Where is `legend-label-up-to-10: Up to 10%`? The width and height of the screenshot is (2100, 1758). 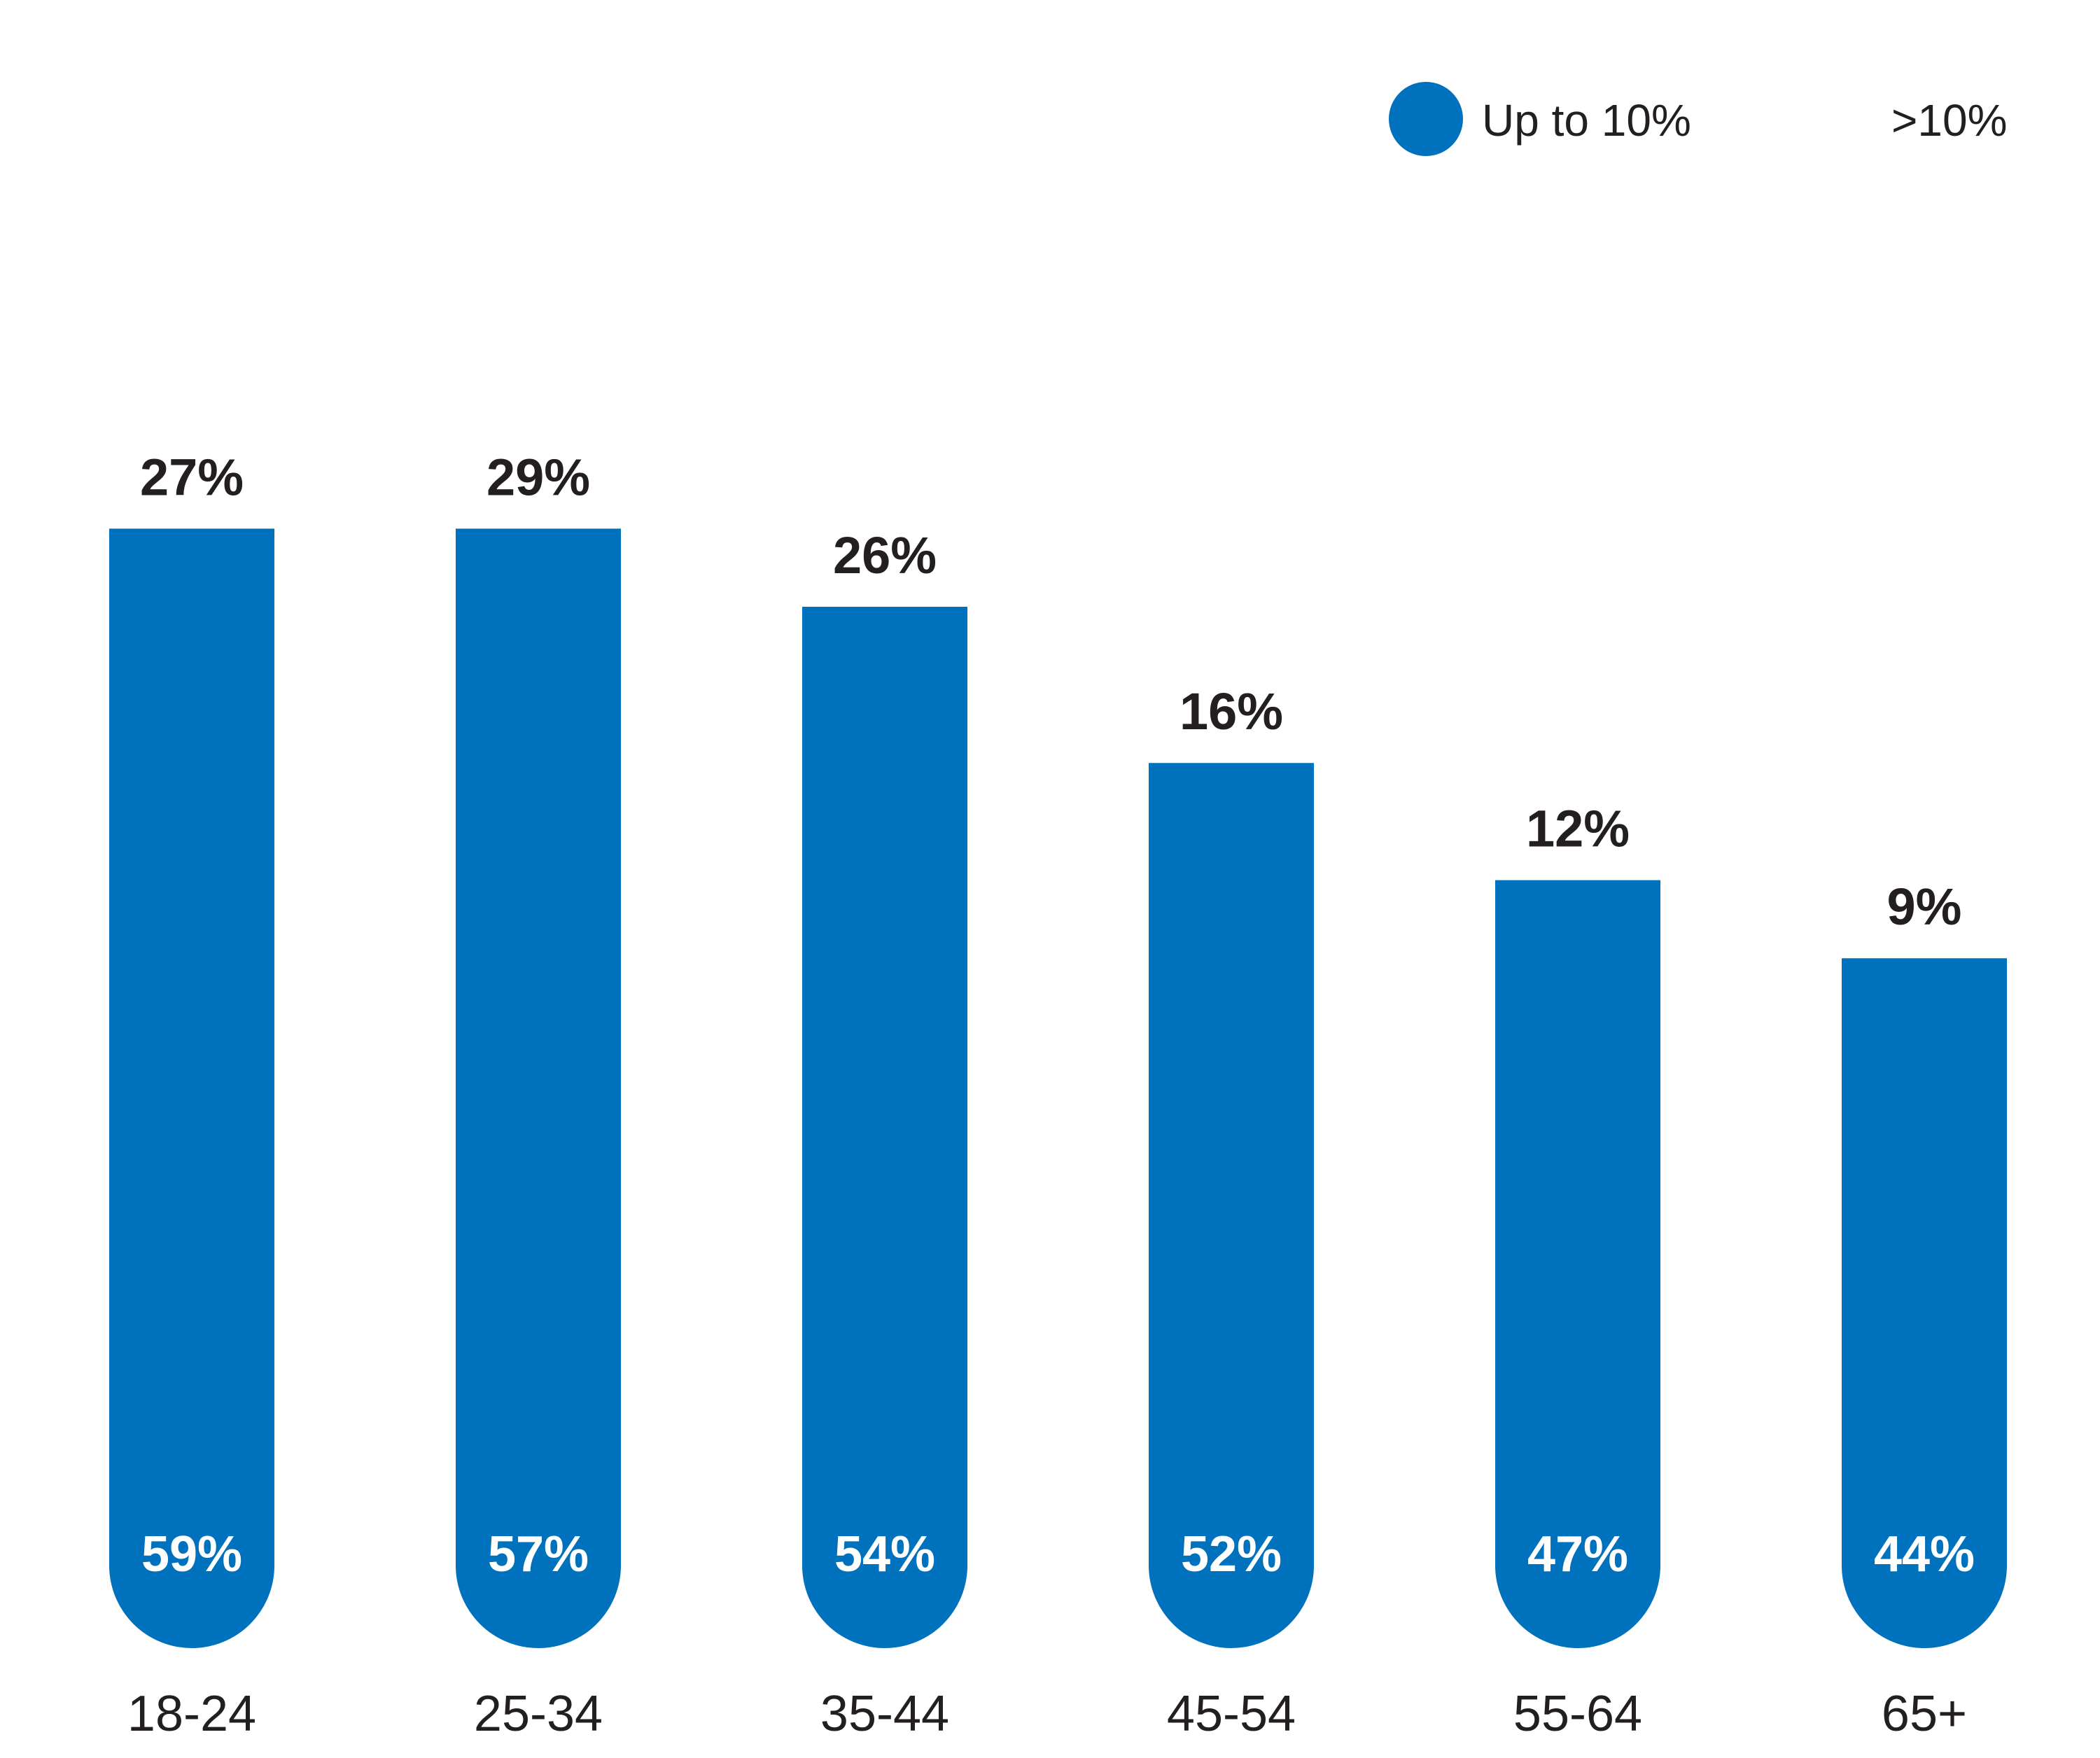 legend-label-up-to-10: Up to 10% is located at coordinates (1586, 121).